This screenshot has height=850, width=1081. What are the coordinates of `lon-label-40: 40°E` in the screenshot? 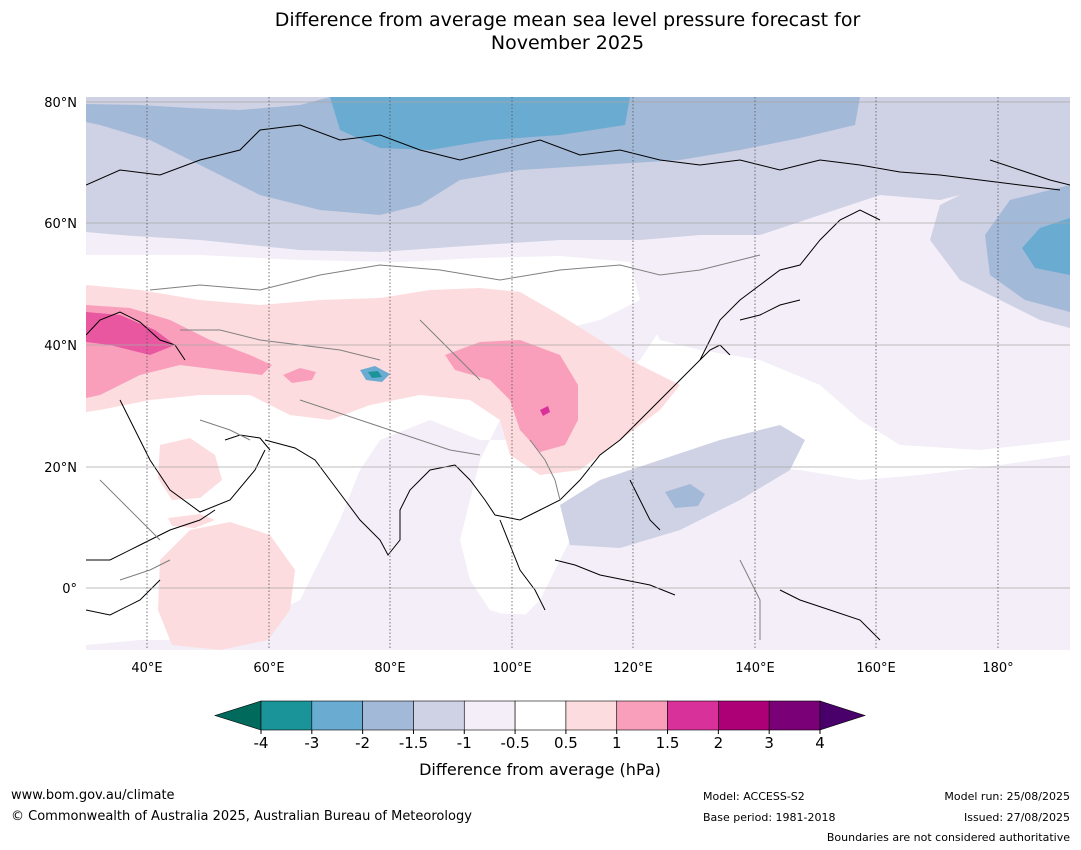 It's located at (146, 668).